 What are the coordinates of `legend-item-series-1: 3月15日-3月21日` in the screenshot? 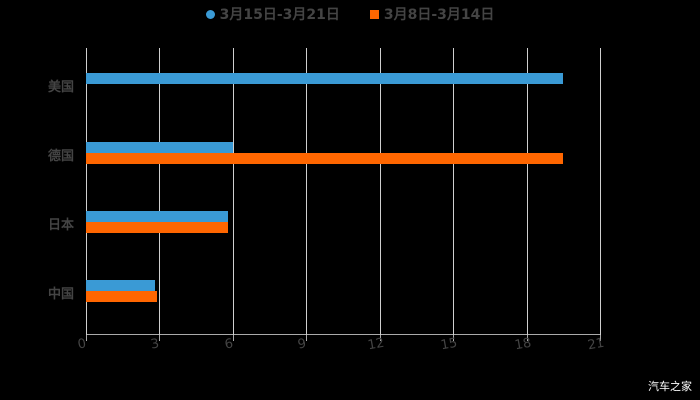 It's located at (272, 14).